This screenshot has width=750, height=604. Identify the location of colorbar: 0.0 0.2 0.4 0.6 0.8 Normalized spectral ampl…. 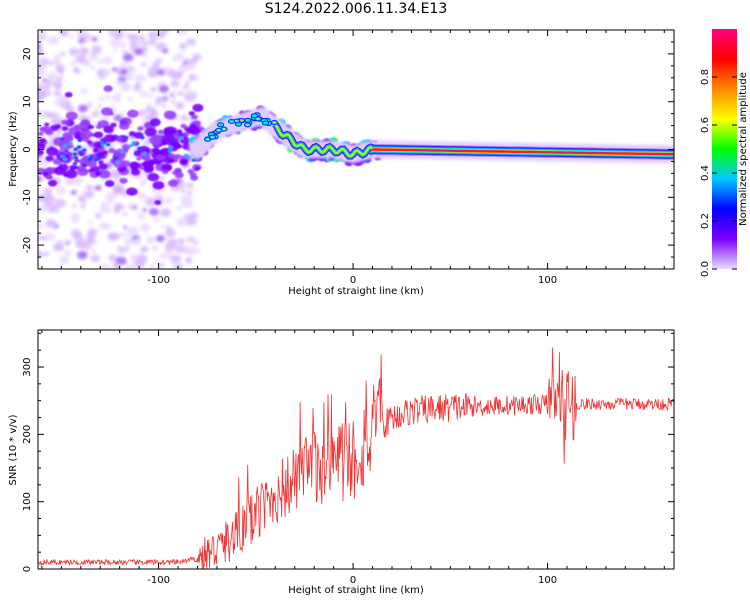
(724, 153).